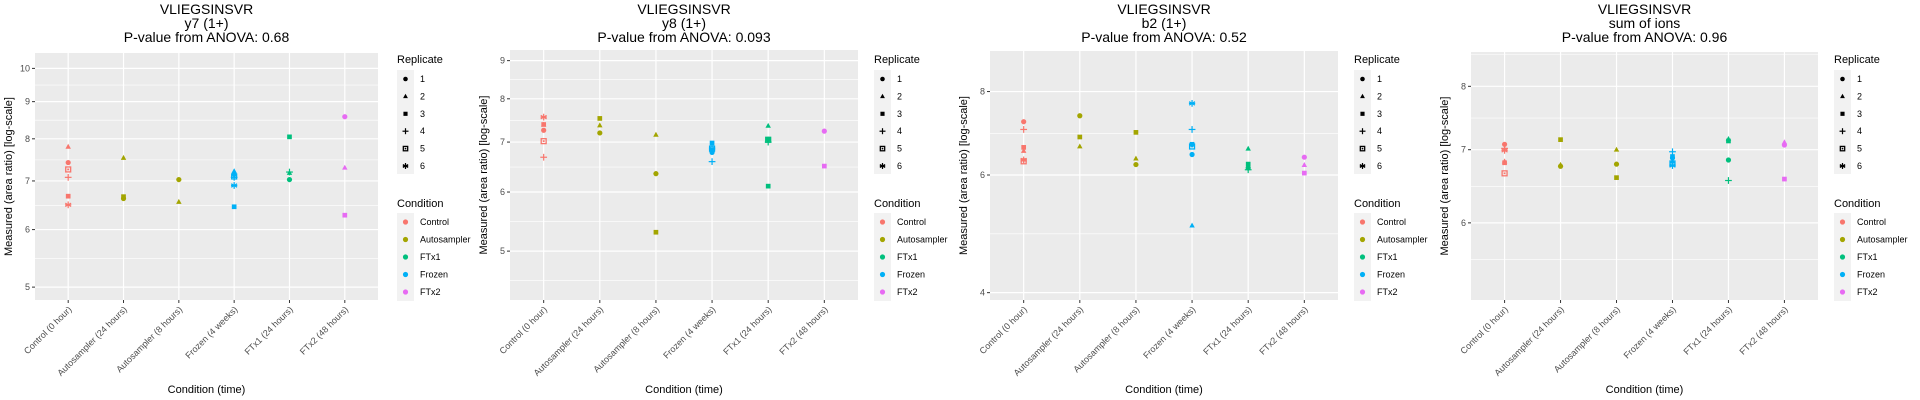 This screenshot has height=400, width=1920. Describe the element at coordinates (502, 61) in the screenshot. I see `y-tick-label: 9` at that location.